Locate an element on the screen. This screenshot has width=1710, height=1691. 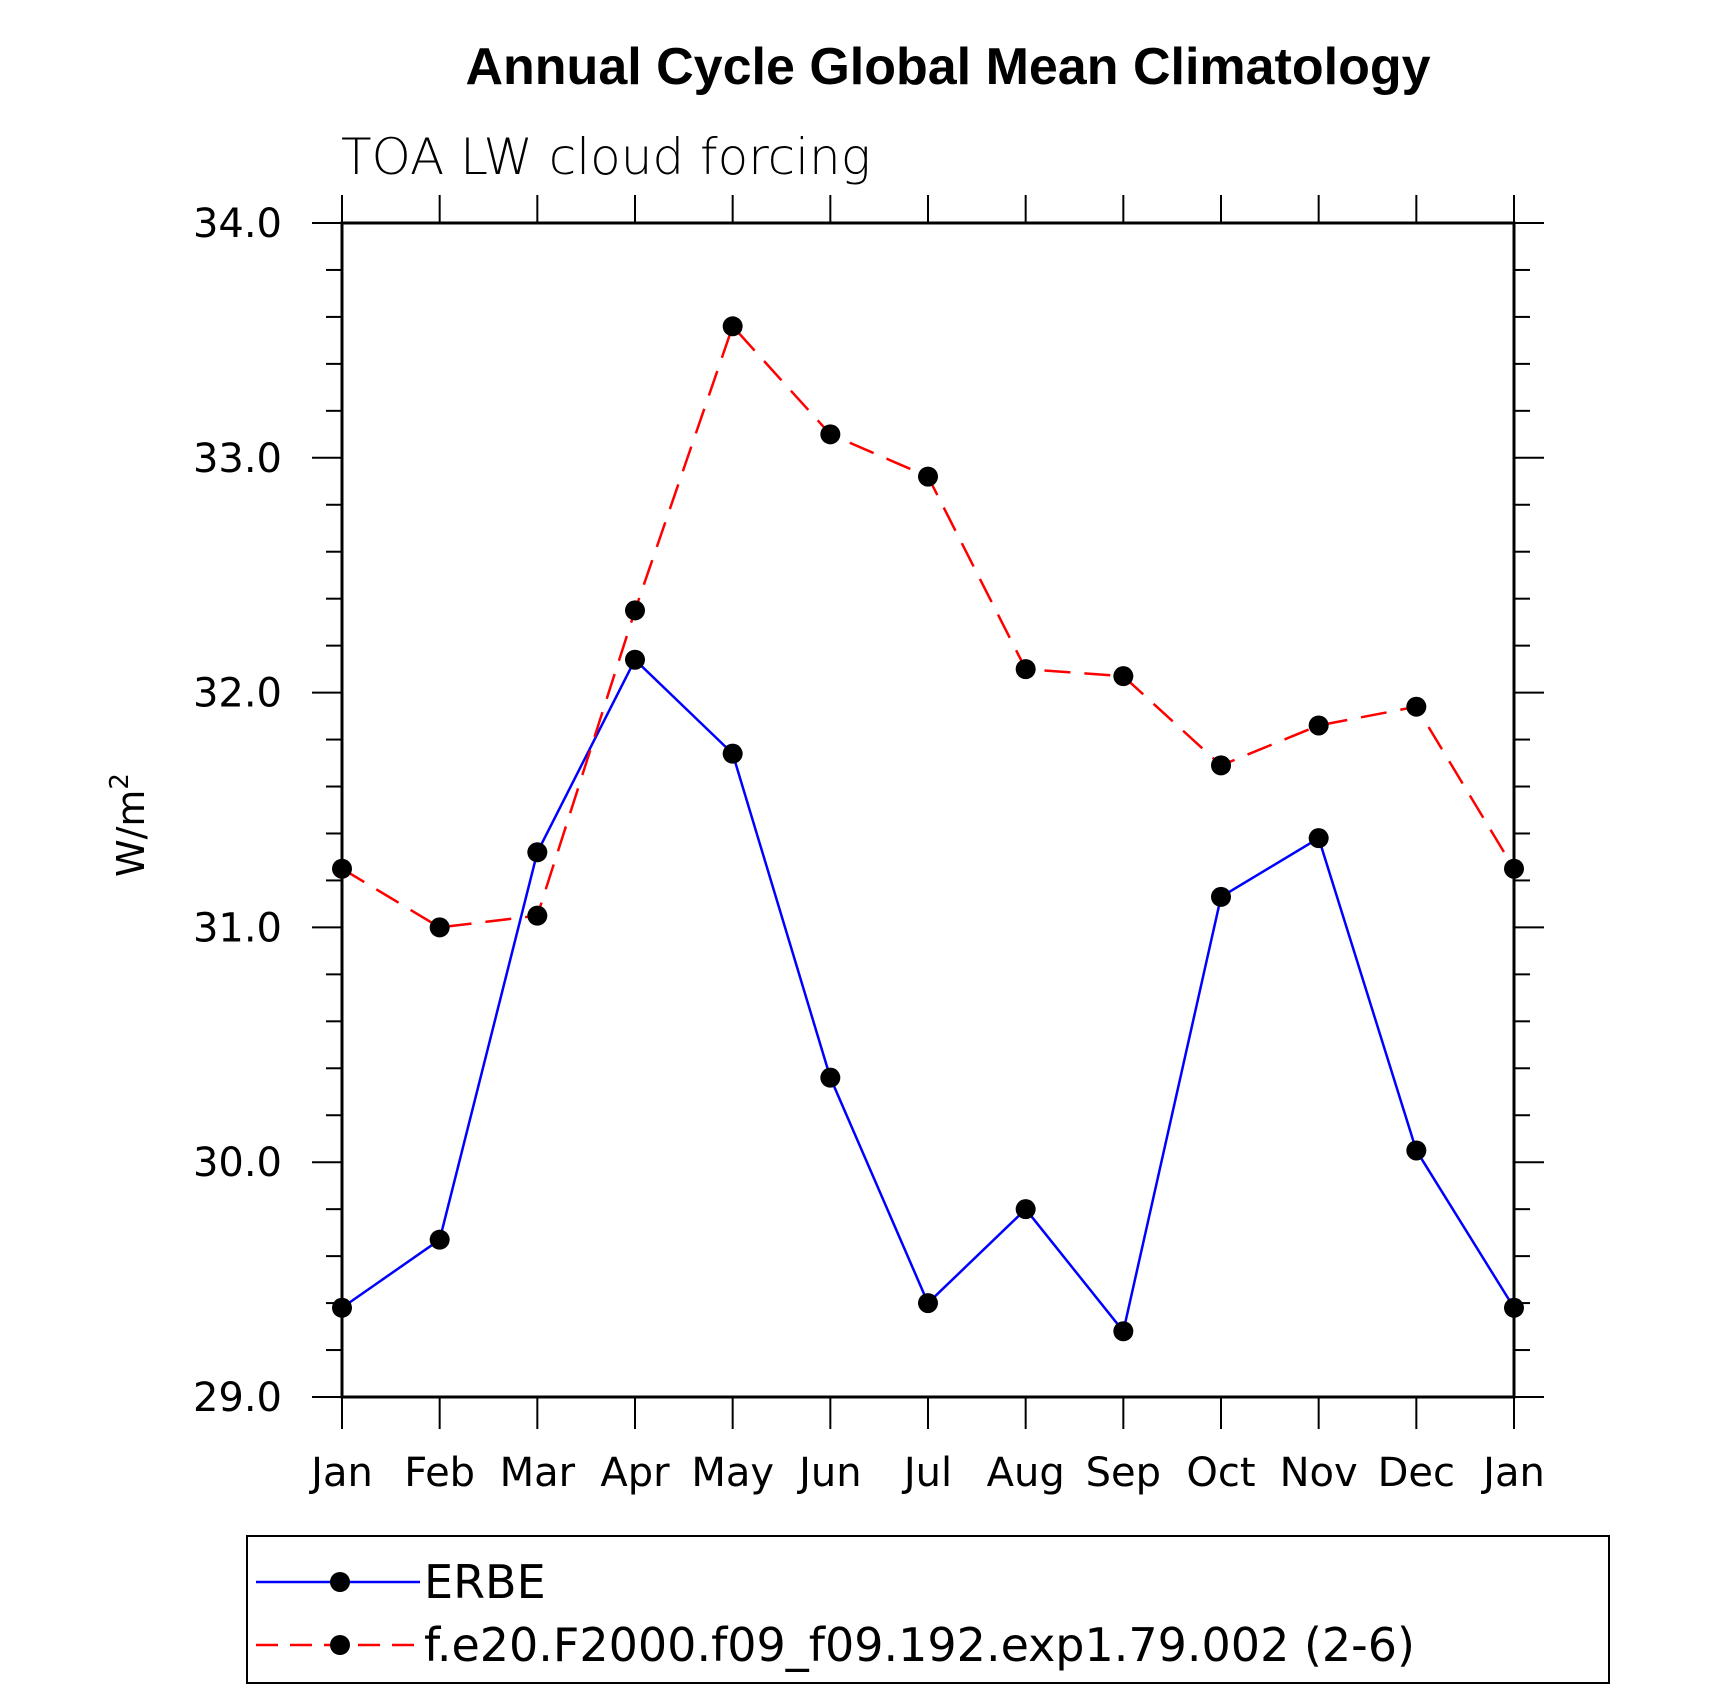
y-tick-label: 31.0 is located at coordinates (237, 928).